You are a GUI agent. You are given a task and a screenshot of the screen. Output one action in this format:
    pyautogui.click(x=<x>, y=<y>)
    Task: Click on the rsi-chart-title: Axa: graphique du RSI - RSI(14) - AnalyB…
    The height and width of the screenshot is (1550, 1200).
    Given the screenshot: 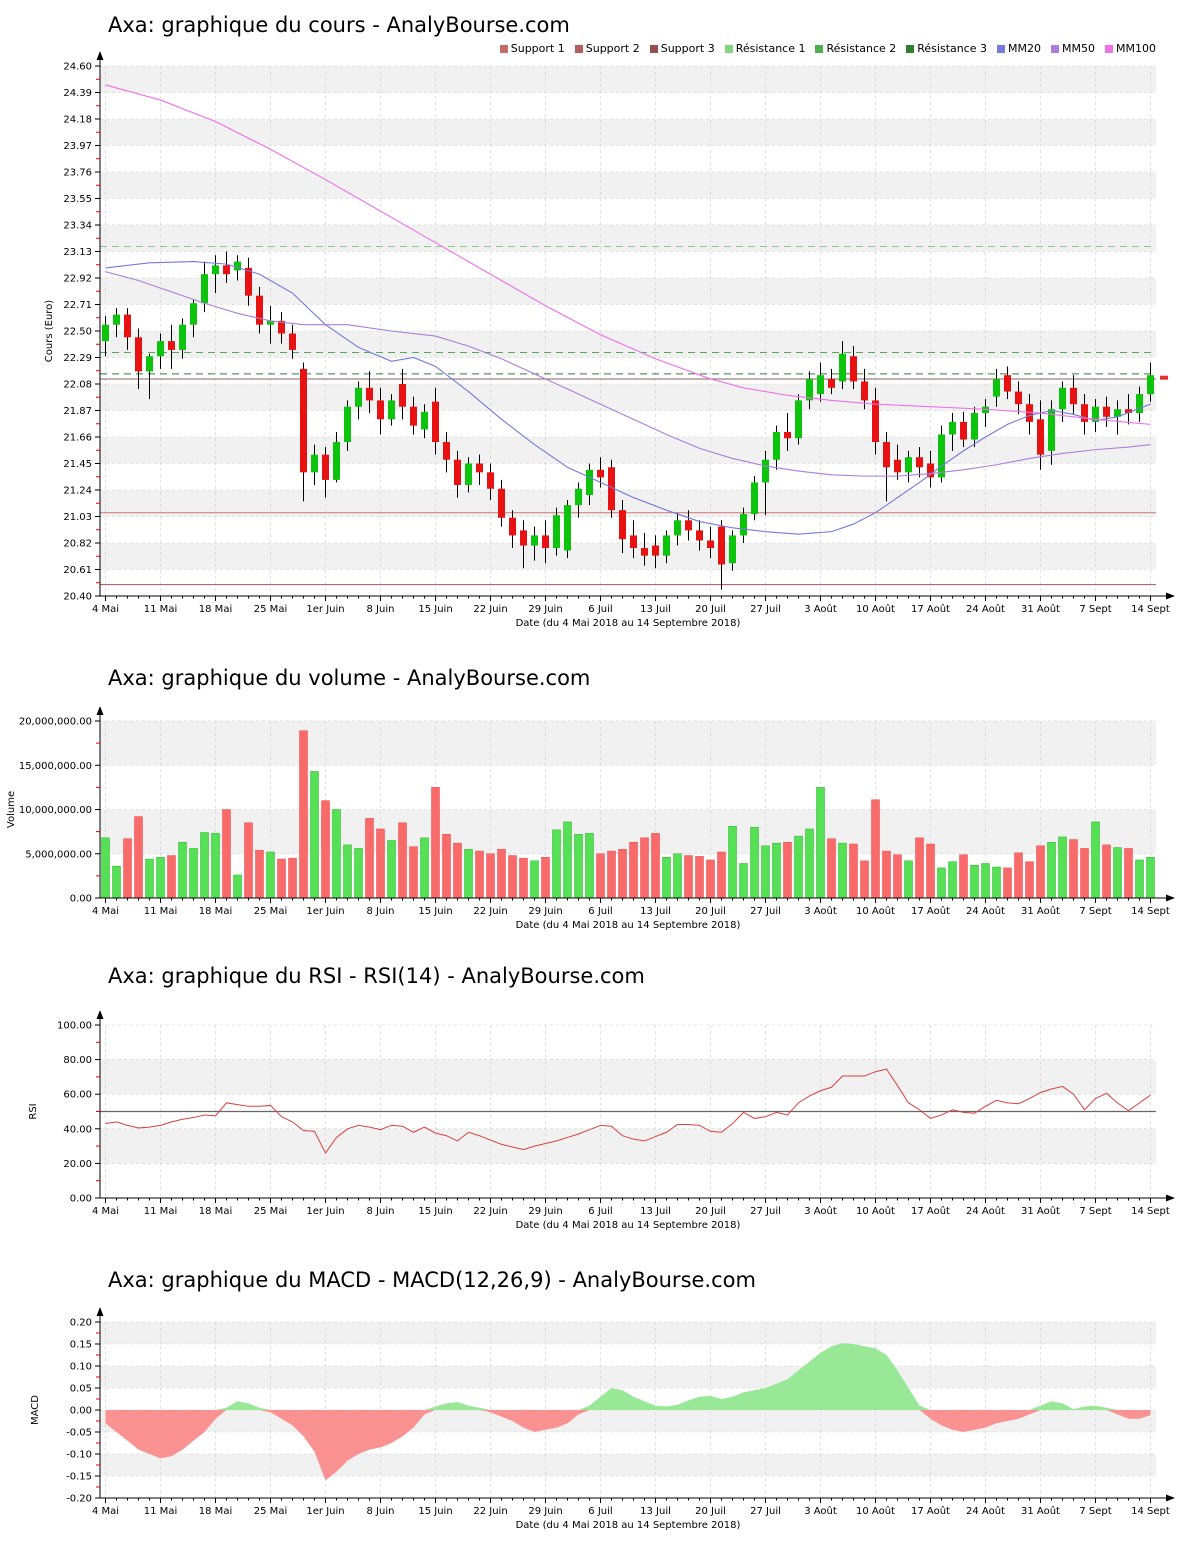 What is the action you would take?
    pyautogui.click(x=376, y=976)
    